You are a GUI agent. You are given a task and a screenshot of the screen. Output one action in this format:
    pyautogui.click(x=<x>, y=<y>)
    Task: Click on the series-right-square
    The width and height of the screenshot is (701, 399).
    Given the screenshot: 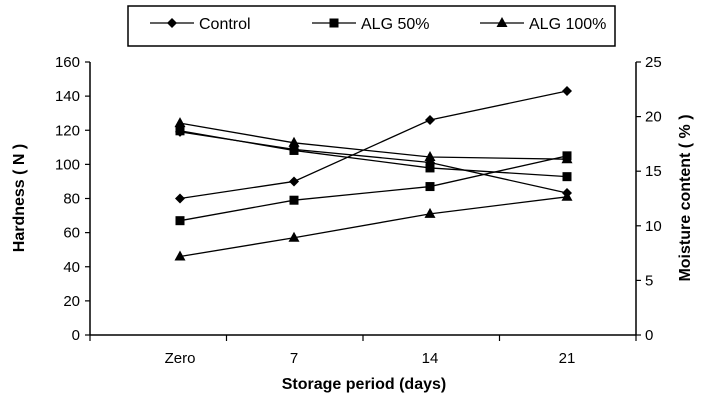 What is the action you would take?
    pyautogui.click(x=373, y=154)
    